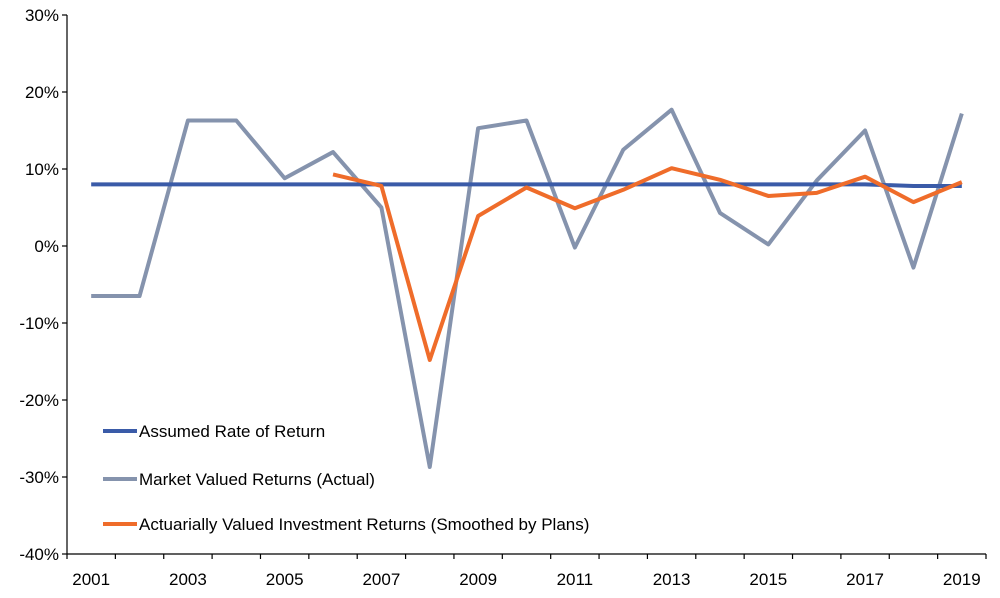  What do you see at coordinates (43, 285) in the screenshot?
I see `y-axis: 30% 20% 10% 0% -10% -20% -30% -40%` at bounding box center [43, 285].